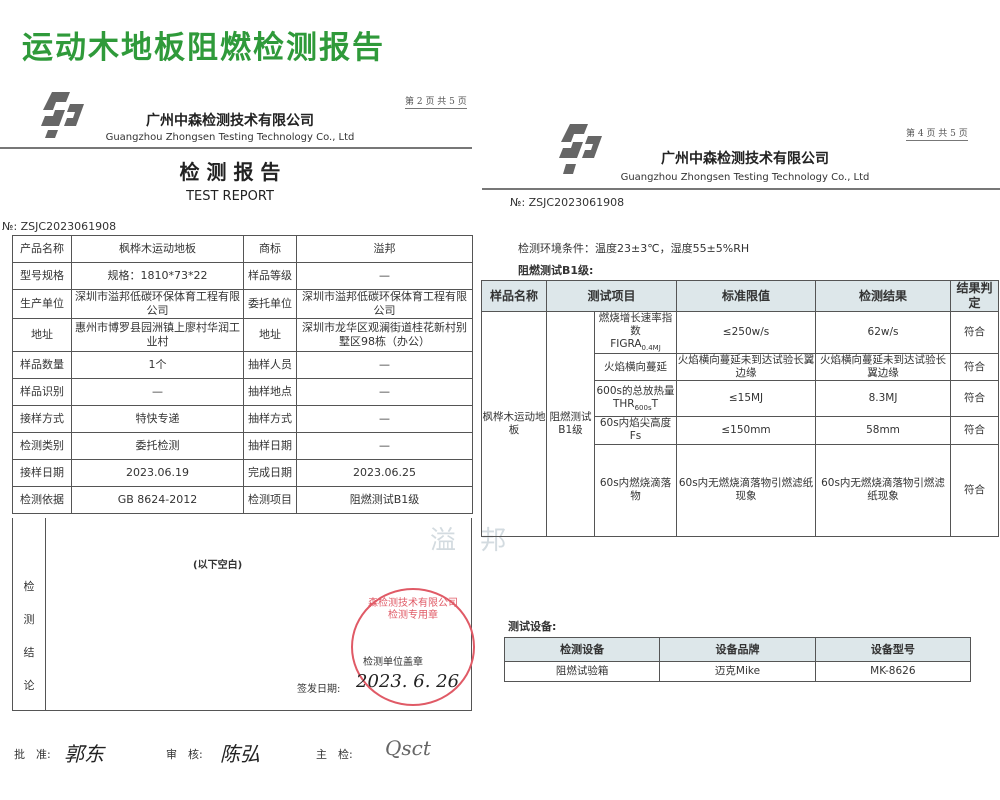 The image size is (1000, 800). What do you see at coordinates (937, 133) in the screenshot?
I see `page-indicator: 第 4 页 共 5 页` at bounding box center [937, 133].